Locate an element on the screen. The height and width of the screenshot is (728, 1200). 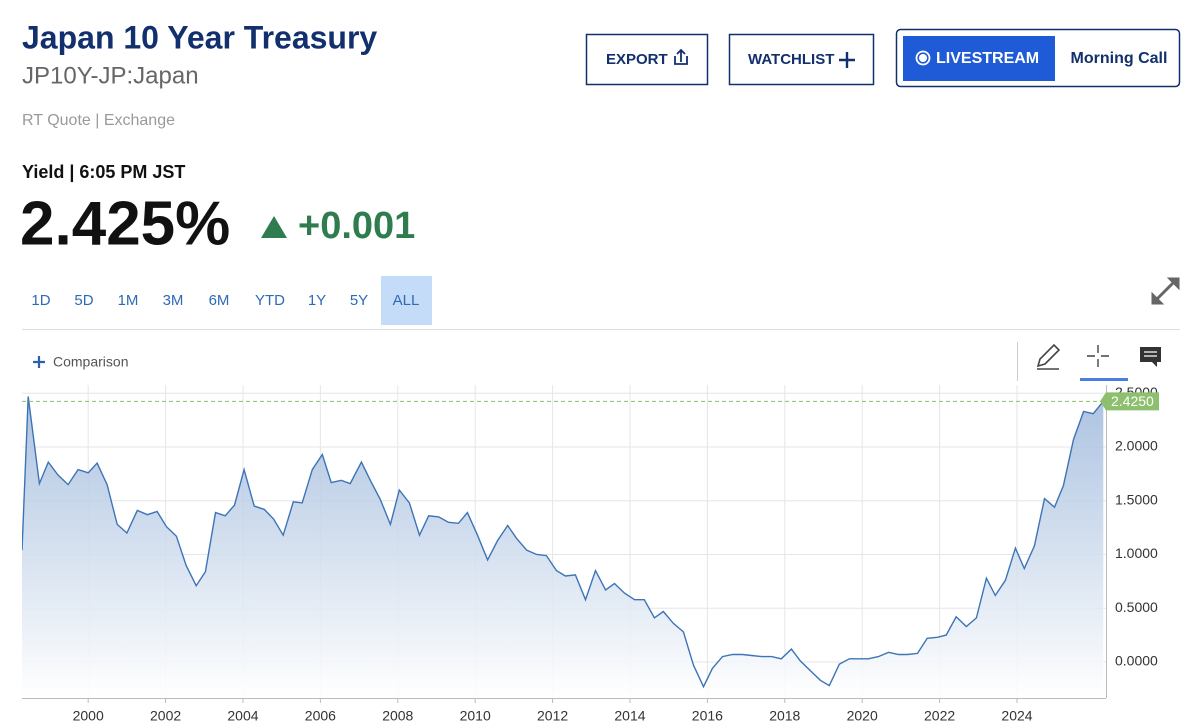
range-tab-label: 1M is located at coordinates (128, 300).